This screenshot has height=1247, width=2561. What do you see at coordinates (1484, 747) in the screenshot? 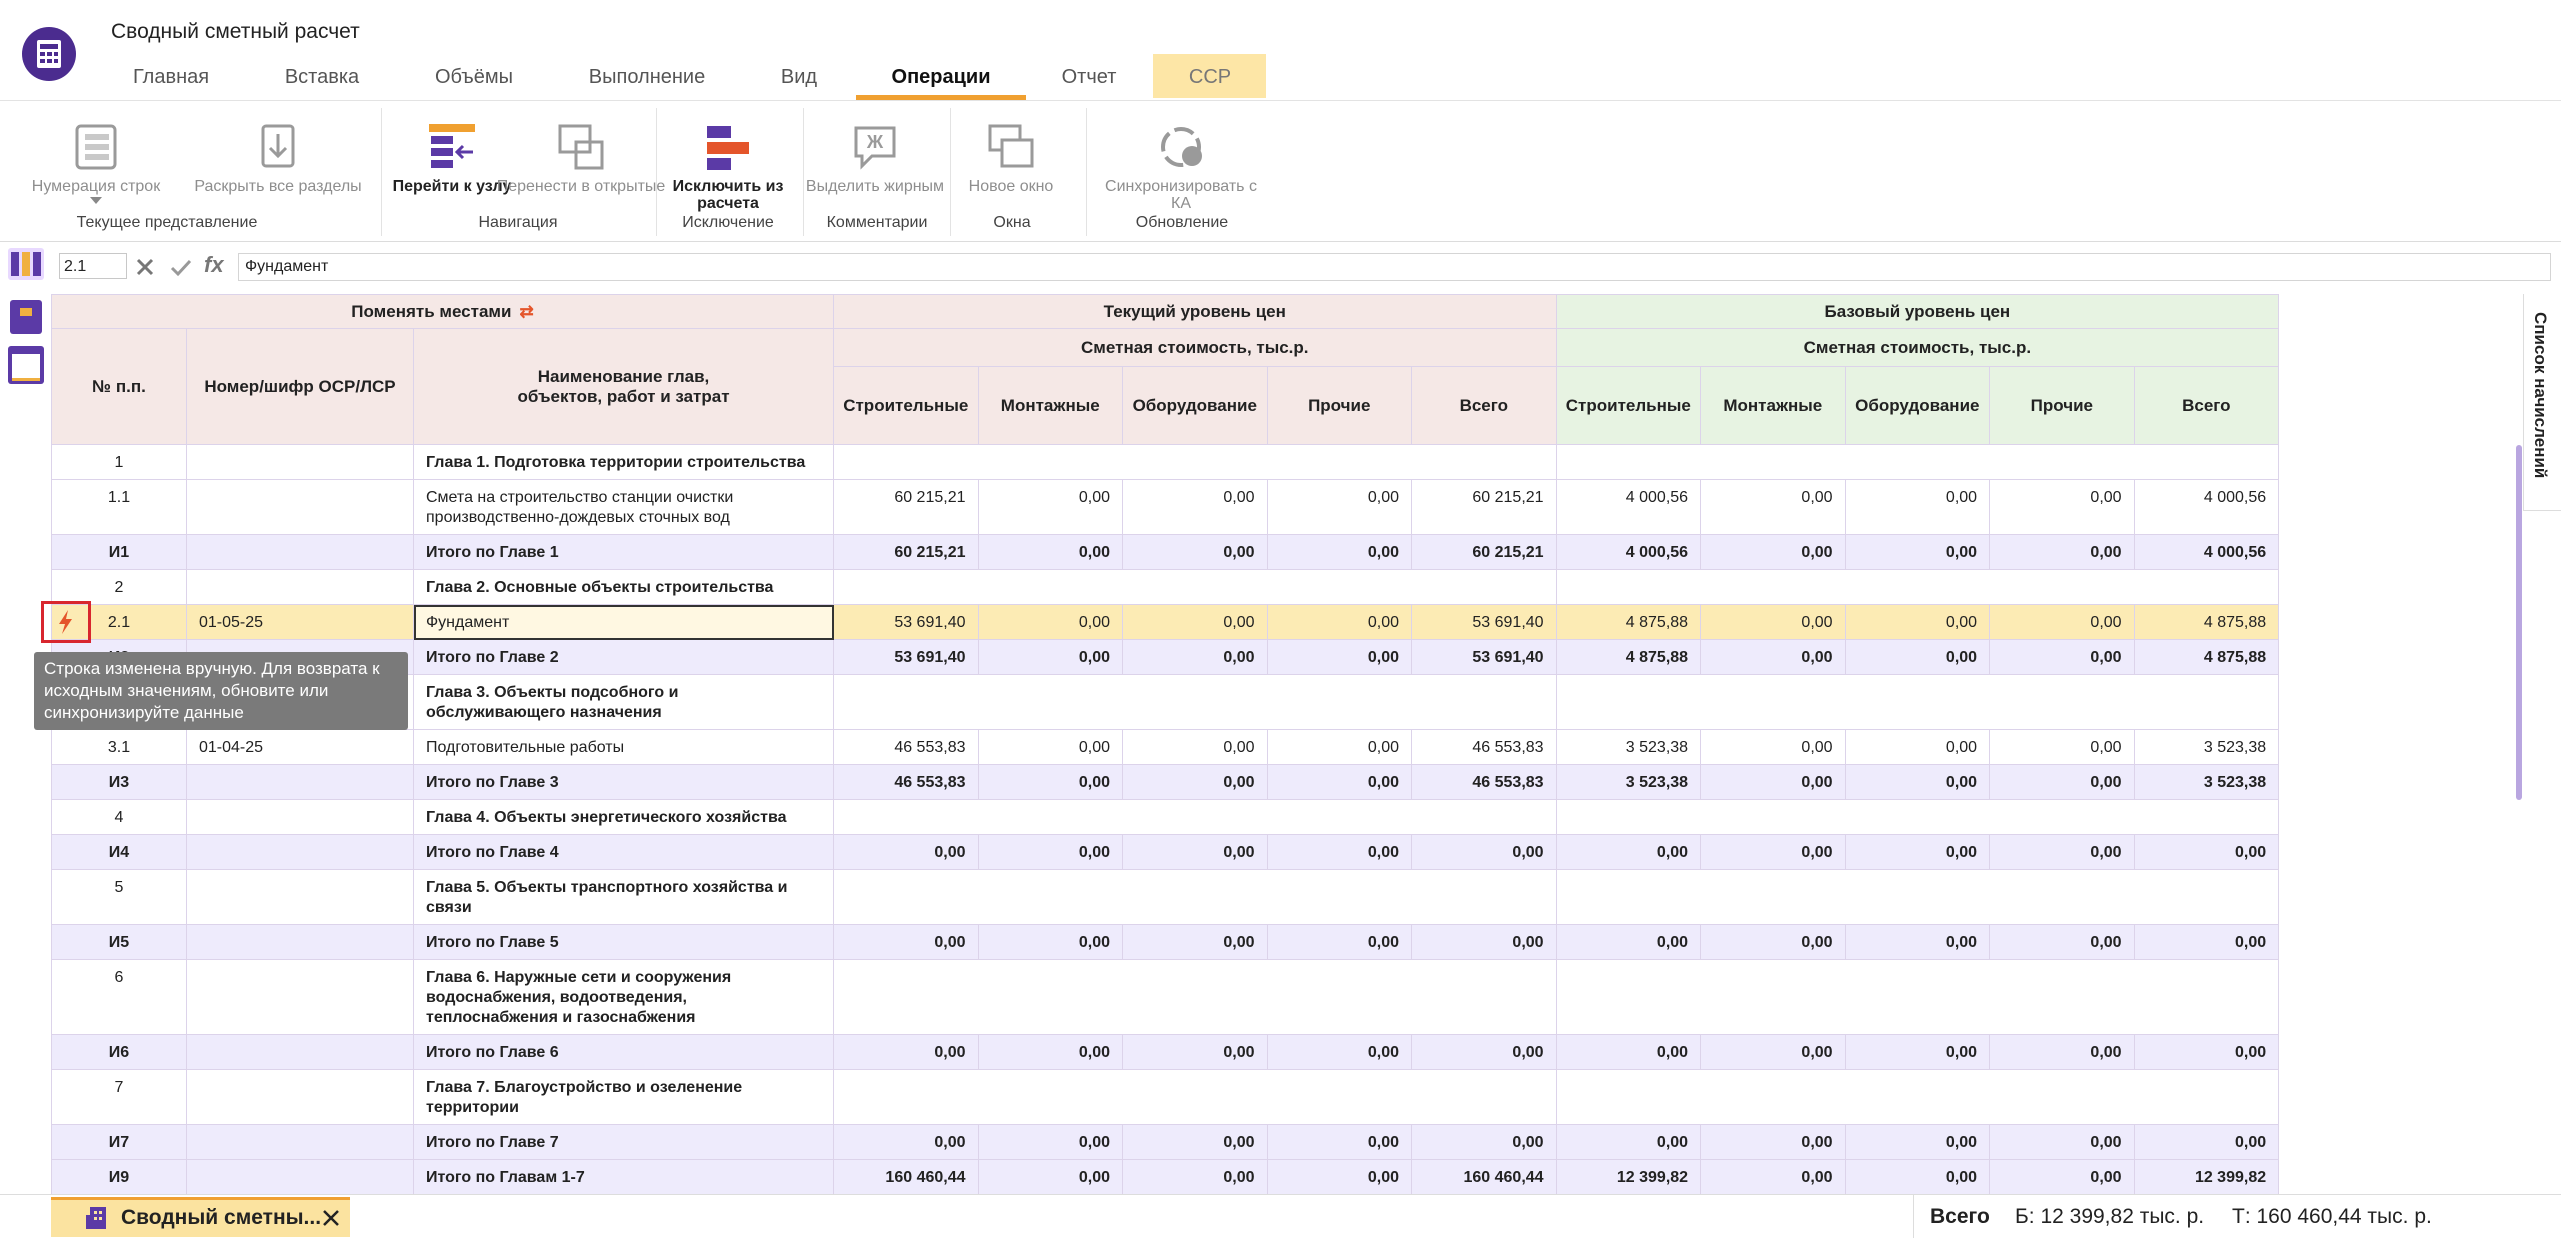
I see `cost-value: 46 553,83` at bounding box center [1484, 747].